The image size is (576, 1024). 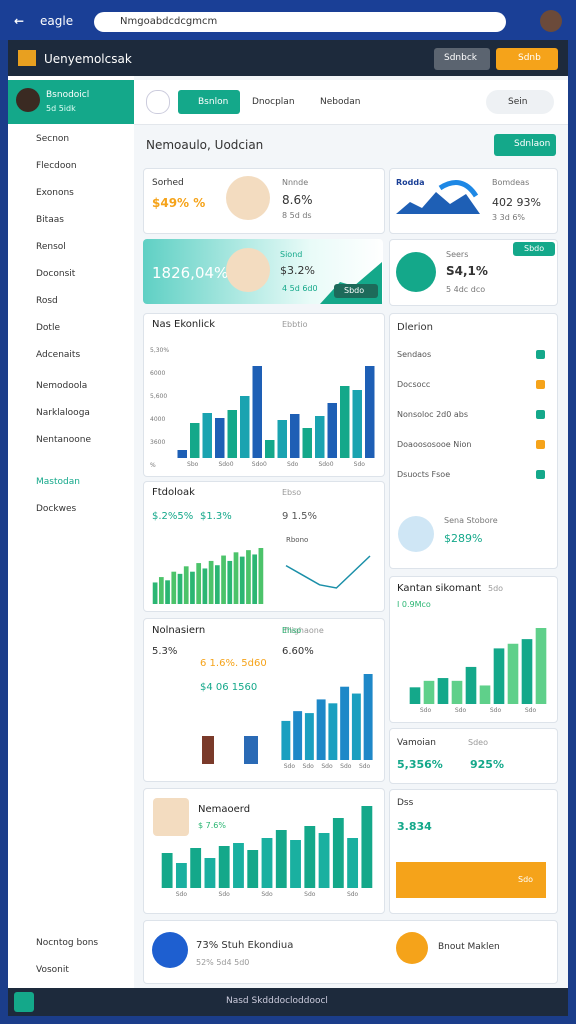 I want to click on sidebar-footer-item: Vosonit, so click(x=52, y=970).